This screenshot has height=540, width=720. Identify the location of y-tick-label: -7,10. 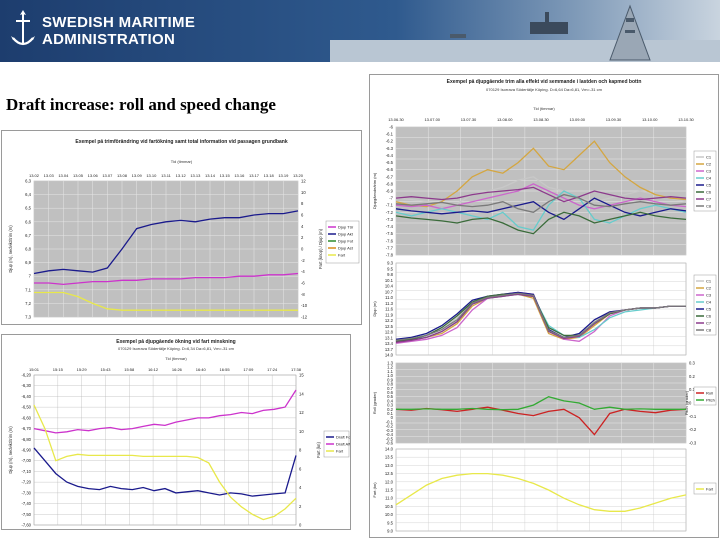
(26, 471).